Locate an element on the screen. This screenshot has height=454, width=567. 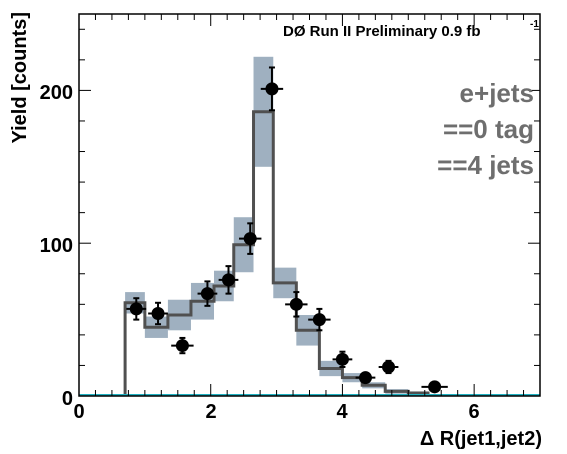
x-tick-label: 6 is located at coordinates (473, 412).